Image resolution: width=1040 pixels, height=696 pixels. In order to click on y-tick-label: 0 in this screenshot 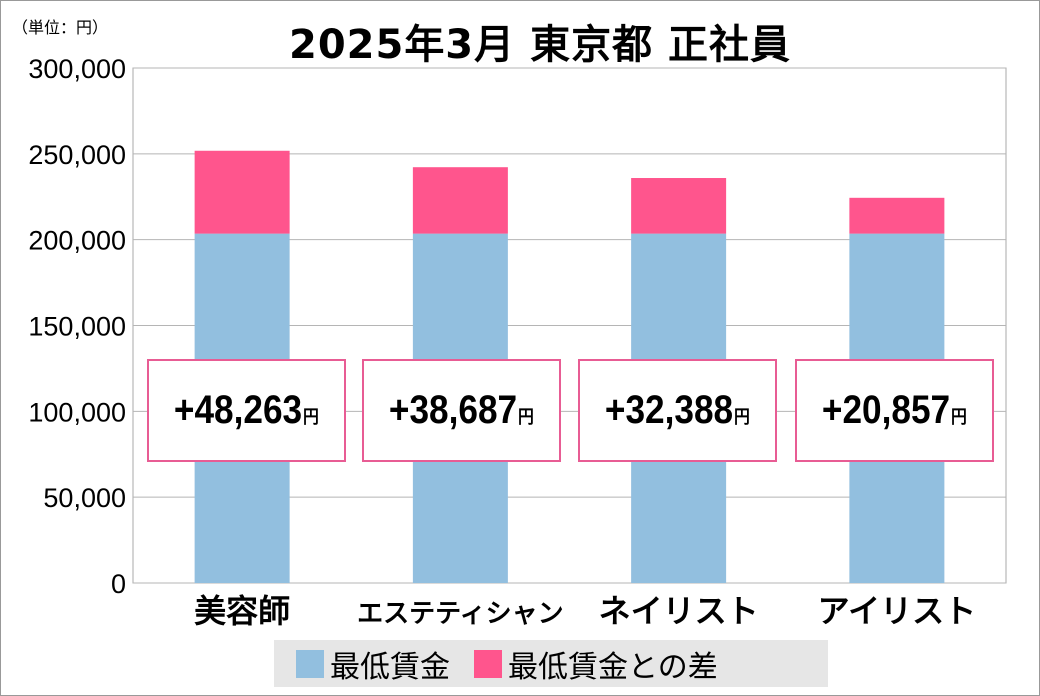, I will do `click(118, 584)`.